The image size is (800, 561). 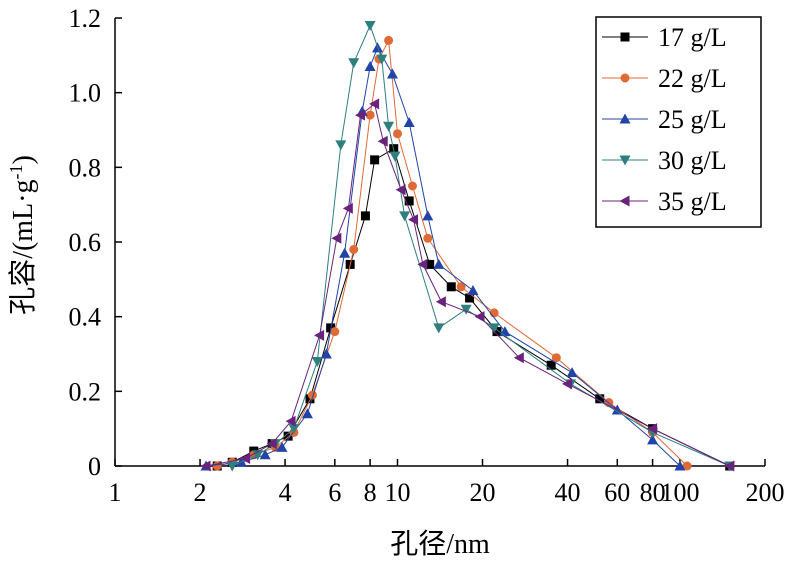 What do you see at coordinates (85, 93) in the screenshot?
I see `y-tick-label: 1.0` at bounding box center [85, 93].